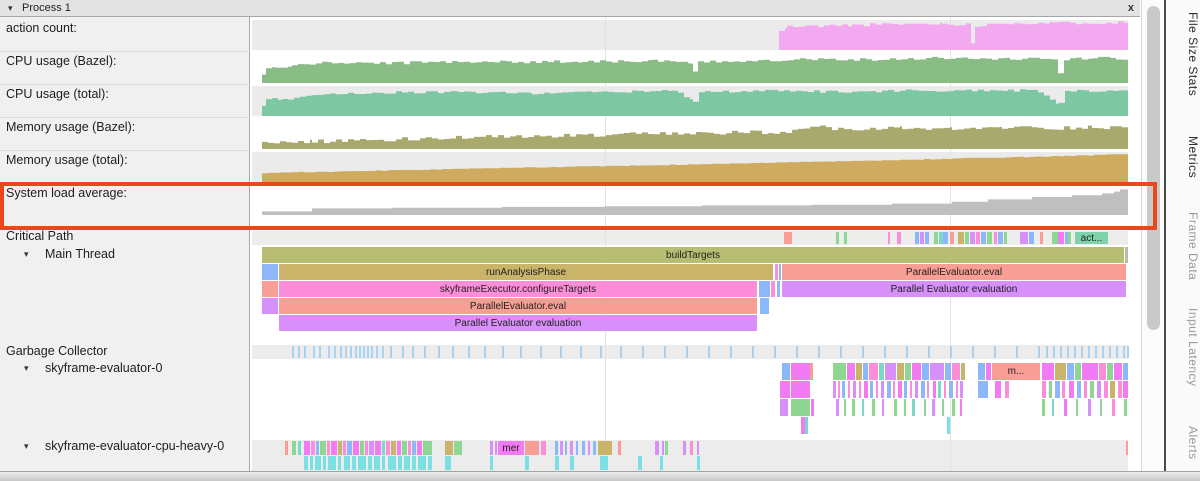  Describe the element at coordinates (135, 446) in the screenshot. I see `track-label-skyframe-evaluator-cpu-heavy-0: skyframe-evaluator-cpu-heavy-0` at that location.